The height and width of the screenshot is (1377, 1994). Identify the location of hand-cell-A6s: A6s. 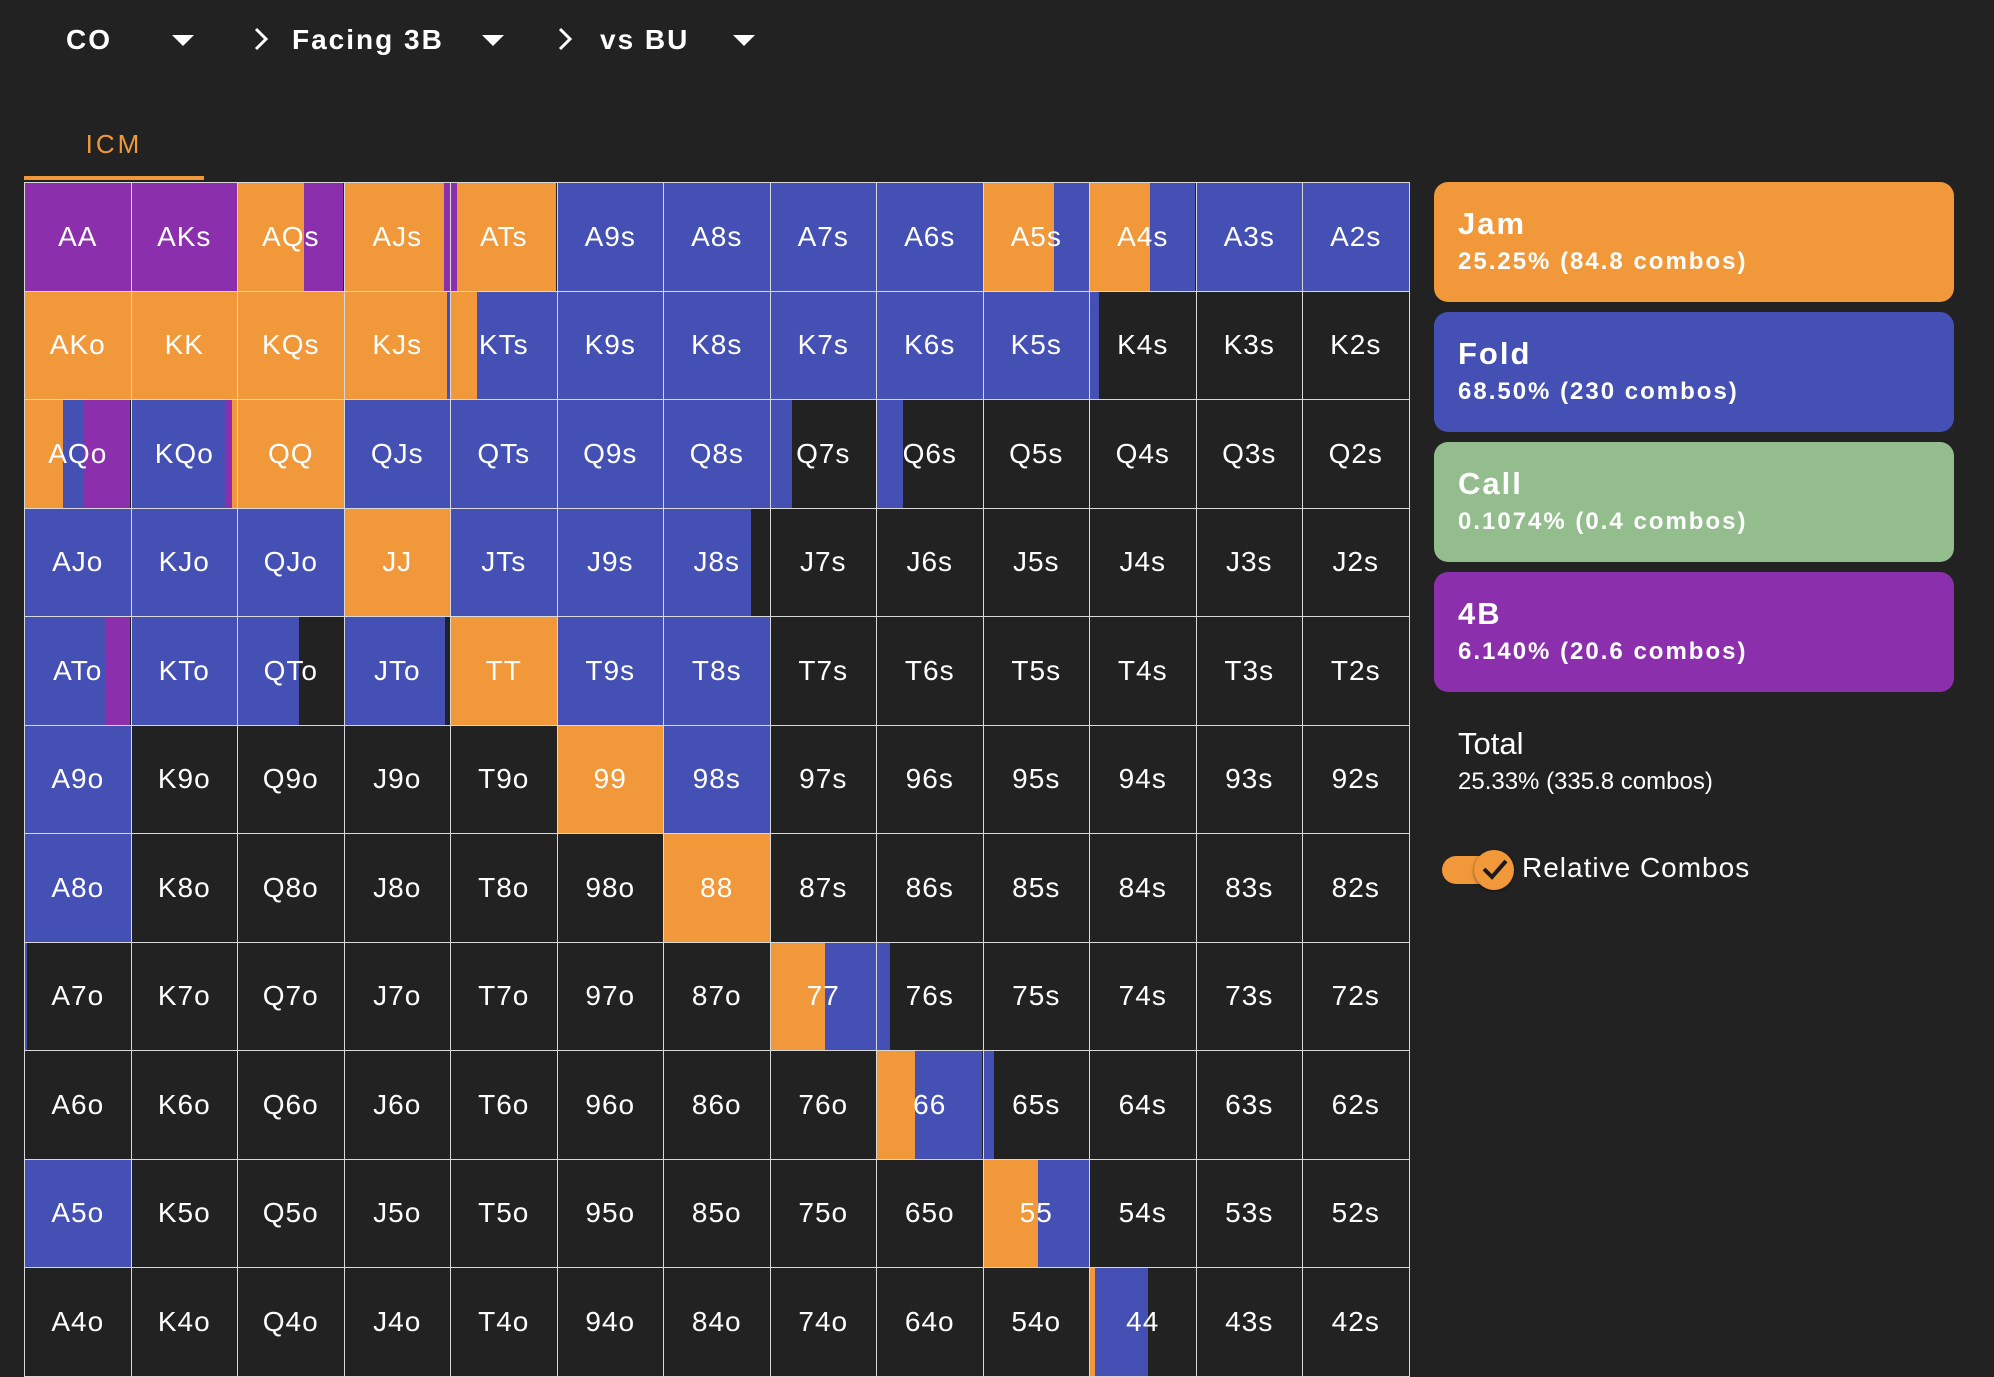
(930, 237).